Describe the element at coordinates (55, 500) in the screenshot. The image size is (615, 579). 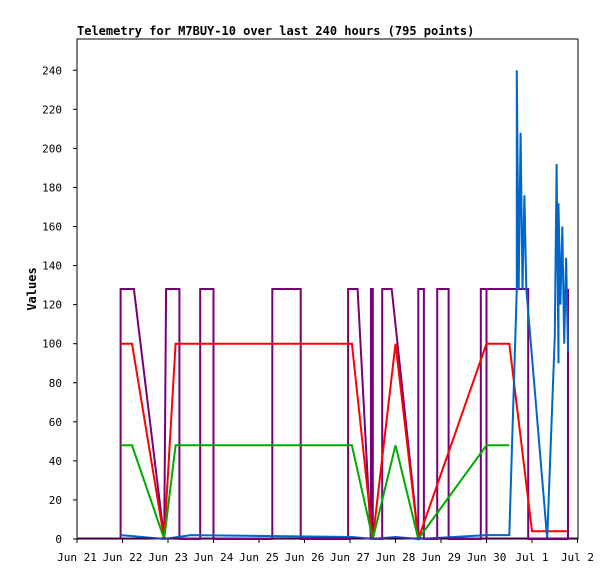
I see `y-tick-label: 20` at that location.